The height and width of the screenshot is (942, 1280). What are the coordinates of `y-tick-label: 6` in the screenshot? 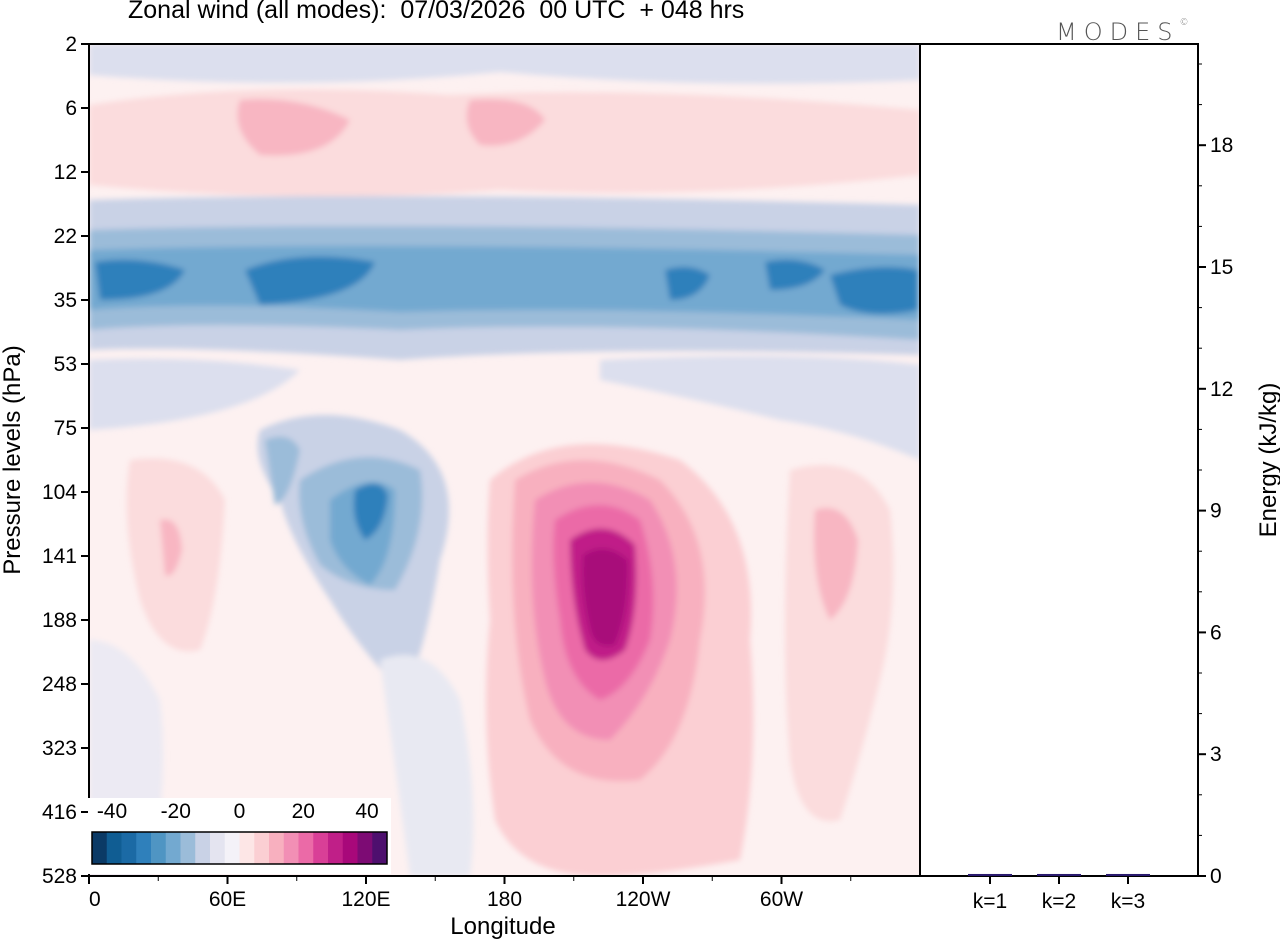 It's located at (71, 108).